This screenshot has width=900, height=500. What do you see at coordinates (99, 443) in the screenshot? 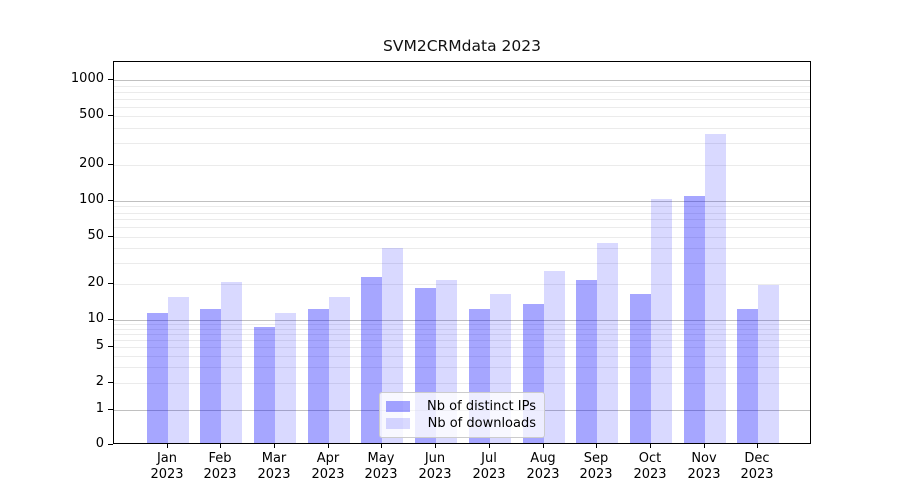
I see `y-tick-label-0: 0` at bounding box center [99, 443].